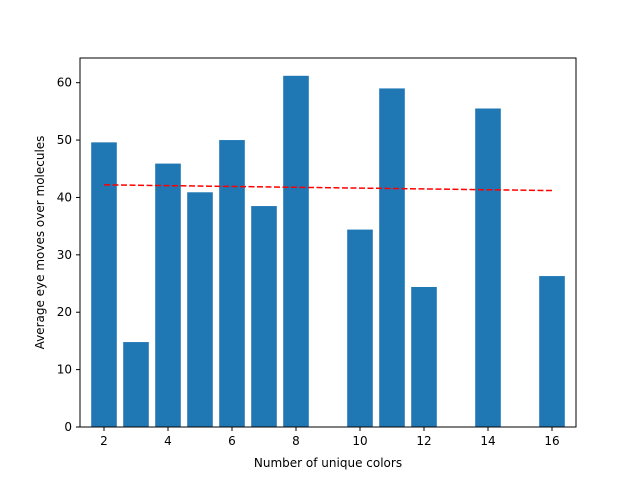 This screenshot has width=640, height=480. I want to click on x-tick-label-6: 6, so click(232, 441).